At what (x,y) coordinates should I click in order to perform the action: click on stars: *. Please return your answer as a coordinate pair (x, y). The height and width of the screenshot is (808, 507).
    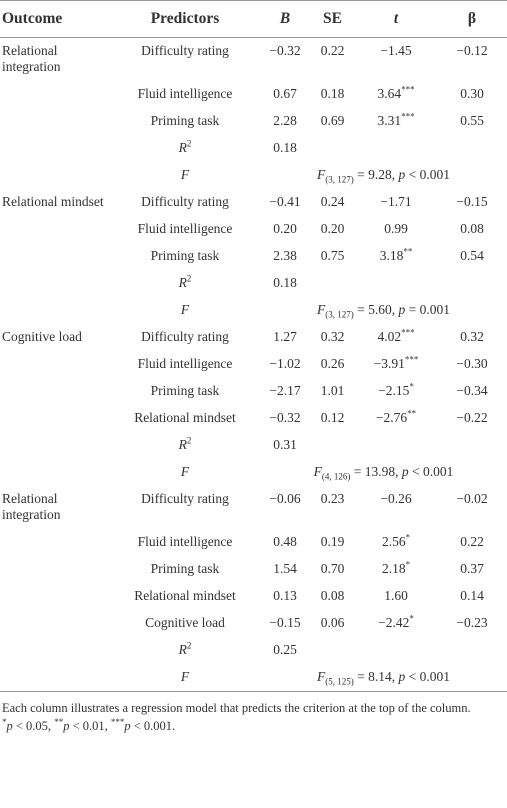
    Looking at the image, I should click on (4, 721).